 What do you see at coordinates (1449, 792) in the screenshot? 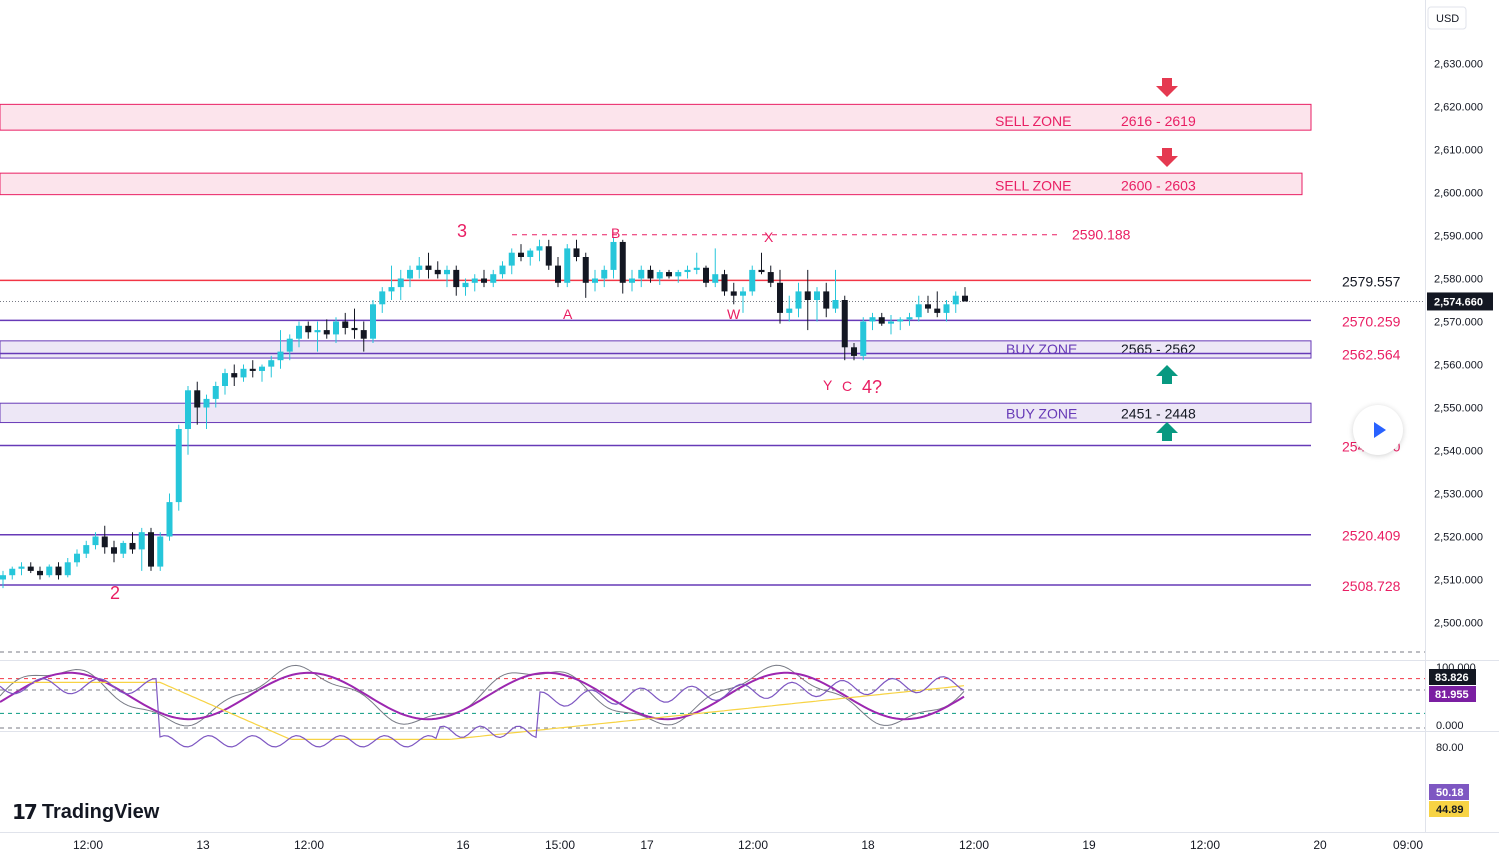
I see `rsi-badge` at bounding box center [1449, 792].